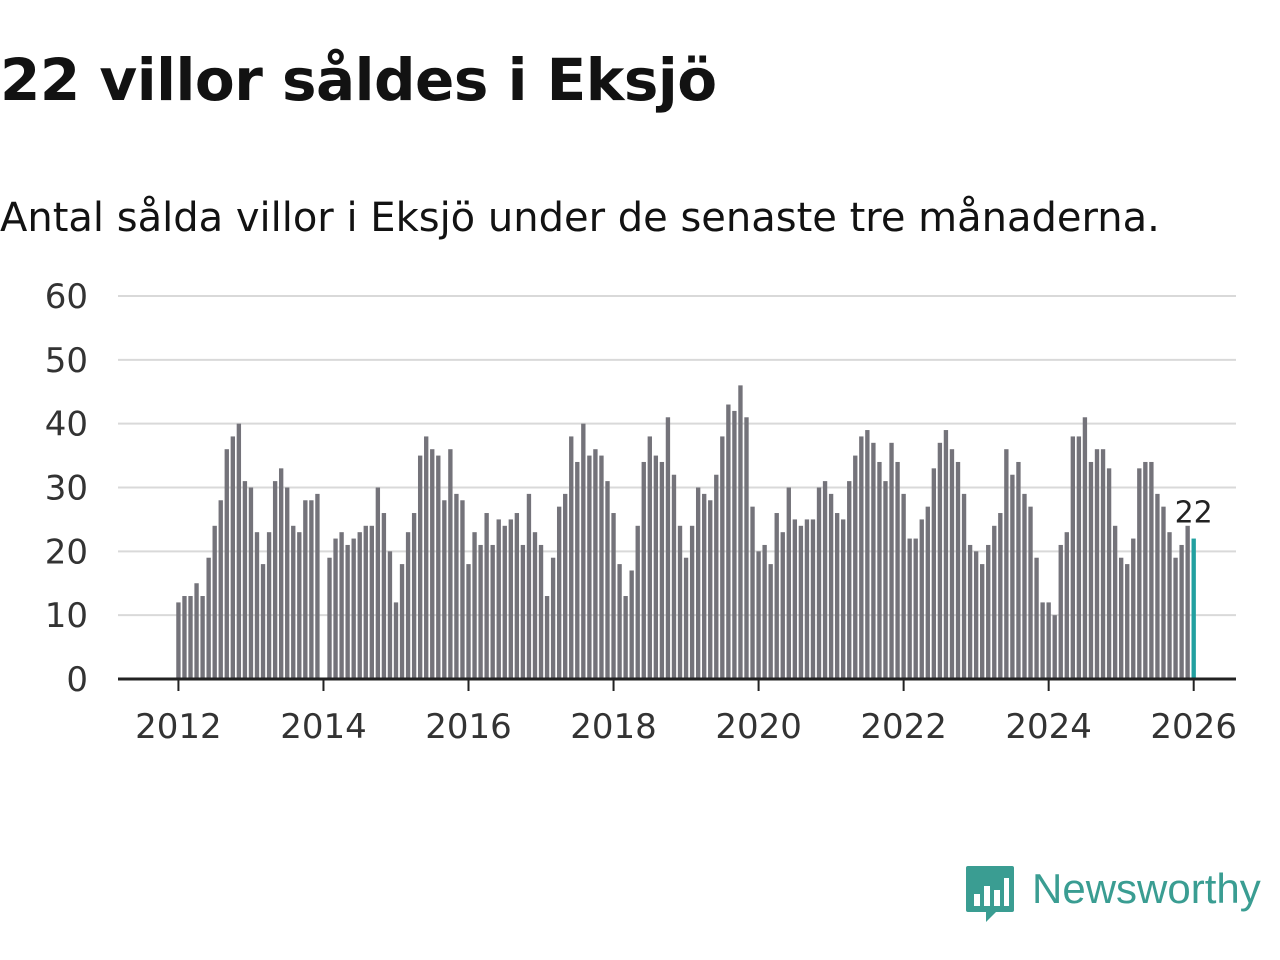 Image resolution: width=1280 pixels, height=960 pixels. What do you see at coordinates (903, 727) in the screenshot?
I see `x-tick-label: 2022` at bounding box center [903, 727].